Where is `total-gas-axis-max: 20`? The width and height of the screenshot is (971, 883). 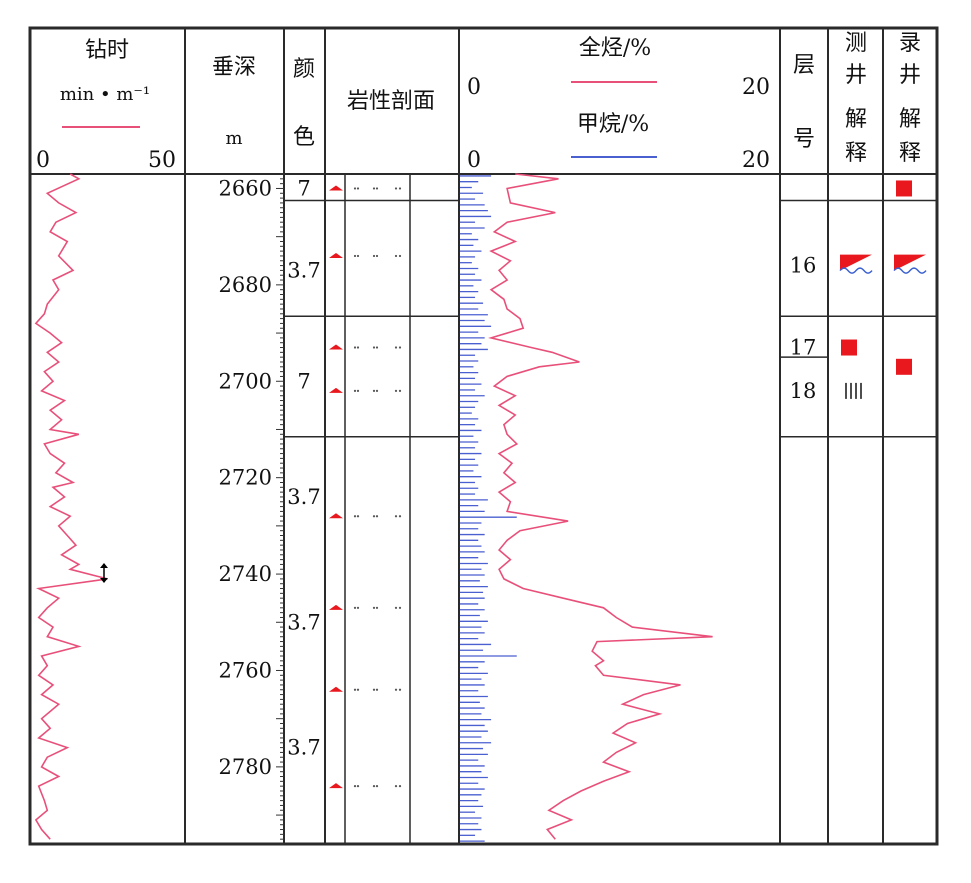
total-gas-axis-max: 20 is located at coordinates (756, 87).